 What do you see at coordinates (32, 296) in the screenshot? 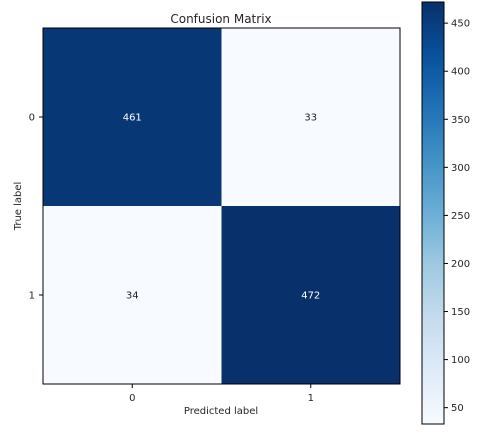
I see `y-tick-label: 1` at bounding box center [32, 296].